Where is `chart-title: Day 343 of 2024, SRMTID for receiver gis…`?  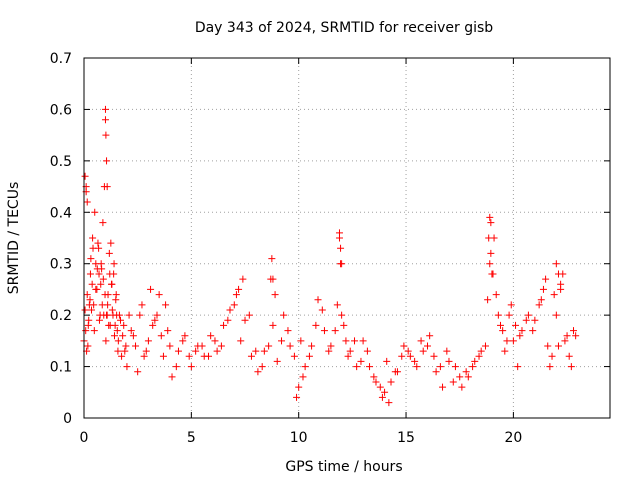 chart-title: Day 343 of 2024, SRMTID for receiver gis… is located at coordinates (344, 28).